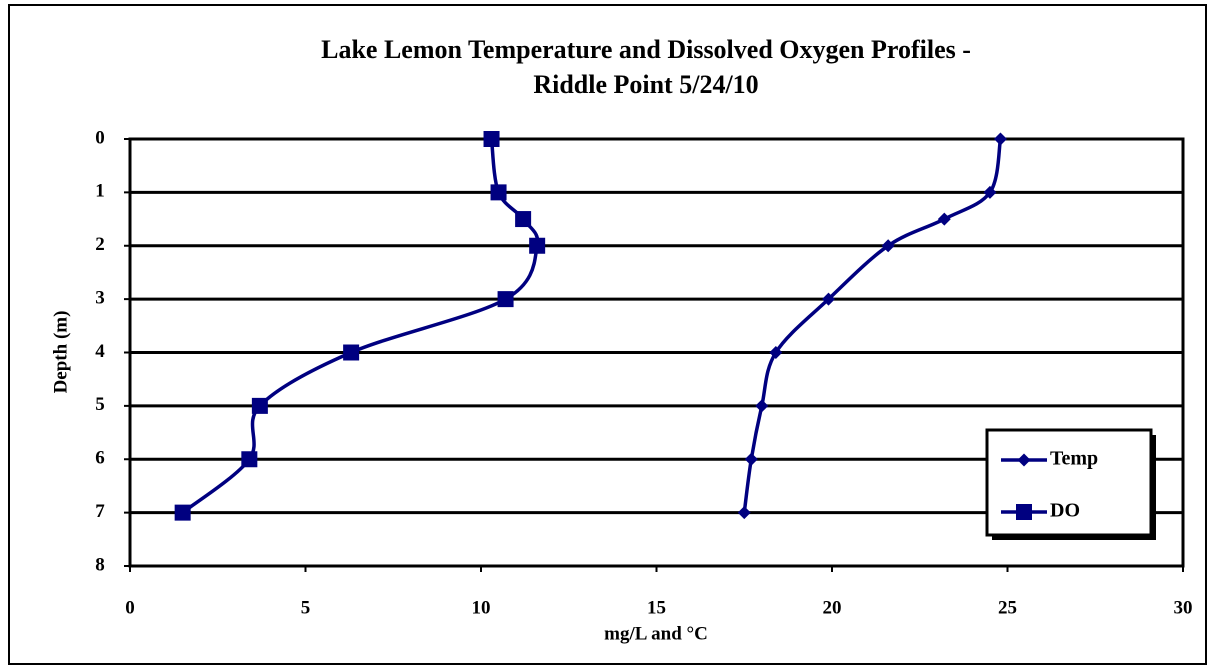  What do you see at coordinates (1007, 607) in the screenshot?
I see `x-tick-label: 25` at bounding box center [1007, 607].